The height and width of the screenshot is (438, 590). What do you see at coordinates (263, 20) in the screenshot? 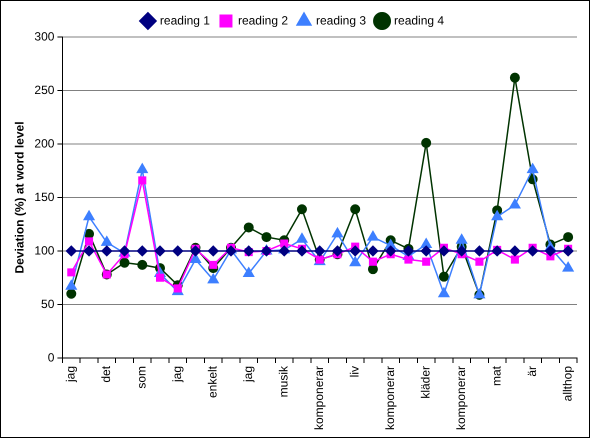
I see `legend-label: reading 2` at bounding box center [263, 20].